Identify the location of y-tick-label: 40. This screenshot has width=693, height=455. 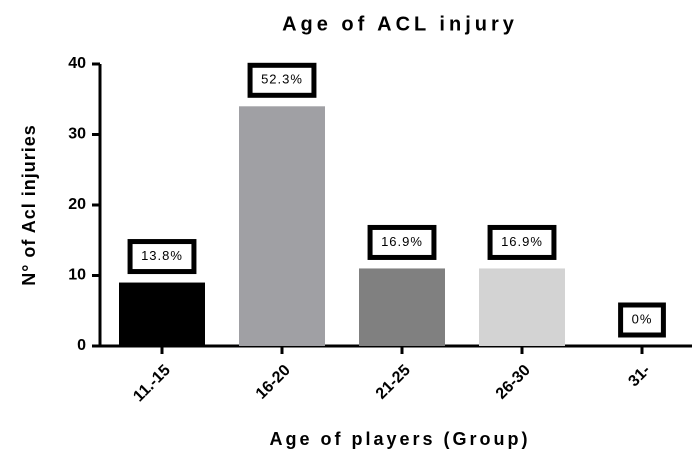
(77, 63).